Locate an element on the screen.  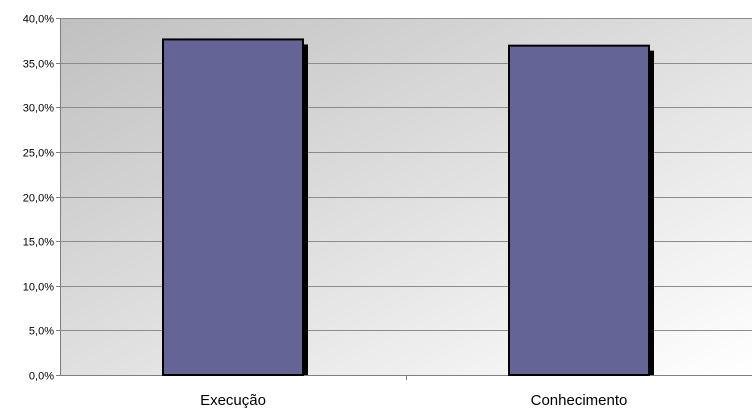
y-tick-label: 10,0% is located at coordinates (38, 288).